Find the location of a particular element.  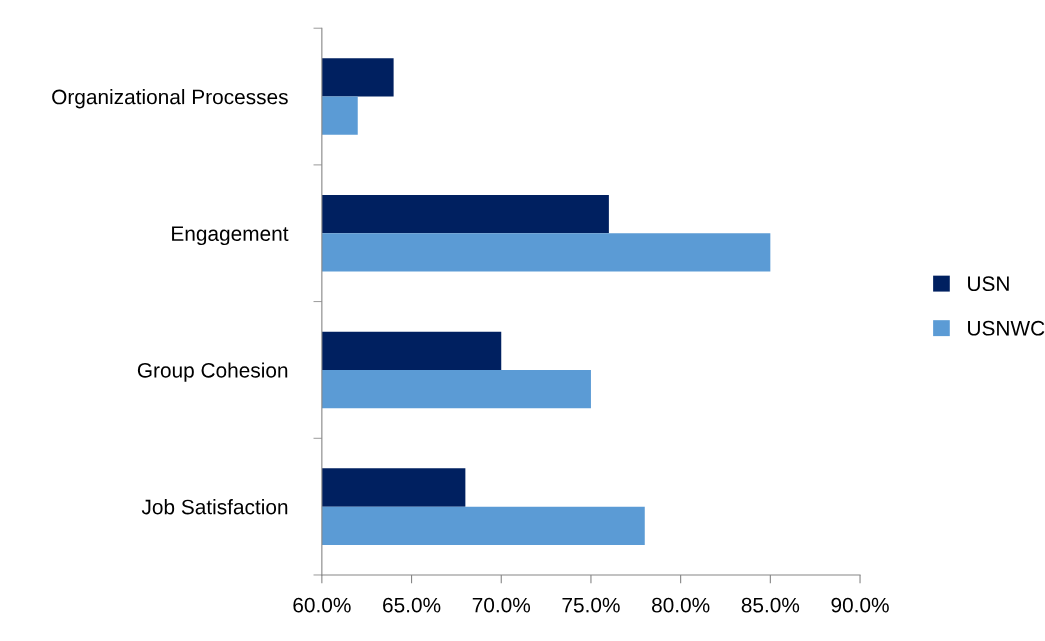

x-tick-label: 80.0% is located at coordinates (681, 605).